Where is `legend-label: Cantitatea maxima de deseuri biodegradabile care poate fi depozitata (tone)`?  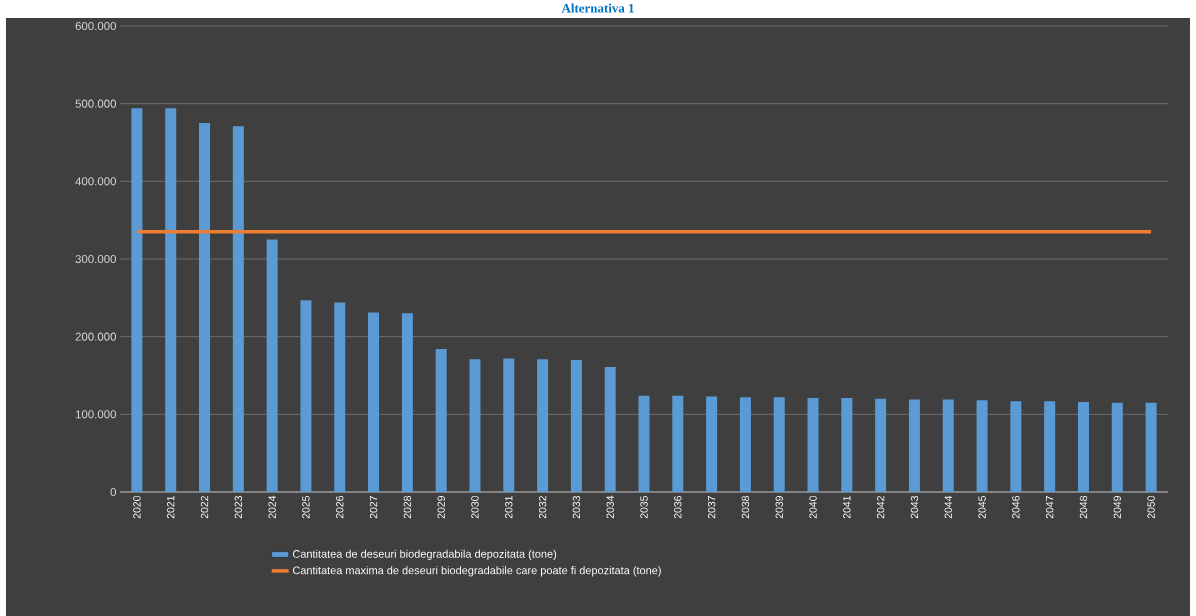 legend-label: Cantitatea maxima de deseuri biodegradabile care poate fi depozitata (tone) is located at coordinates (476, 571).